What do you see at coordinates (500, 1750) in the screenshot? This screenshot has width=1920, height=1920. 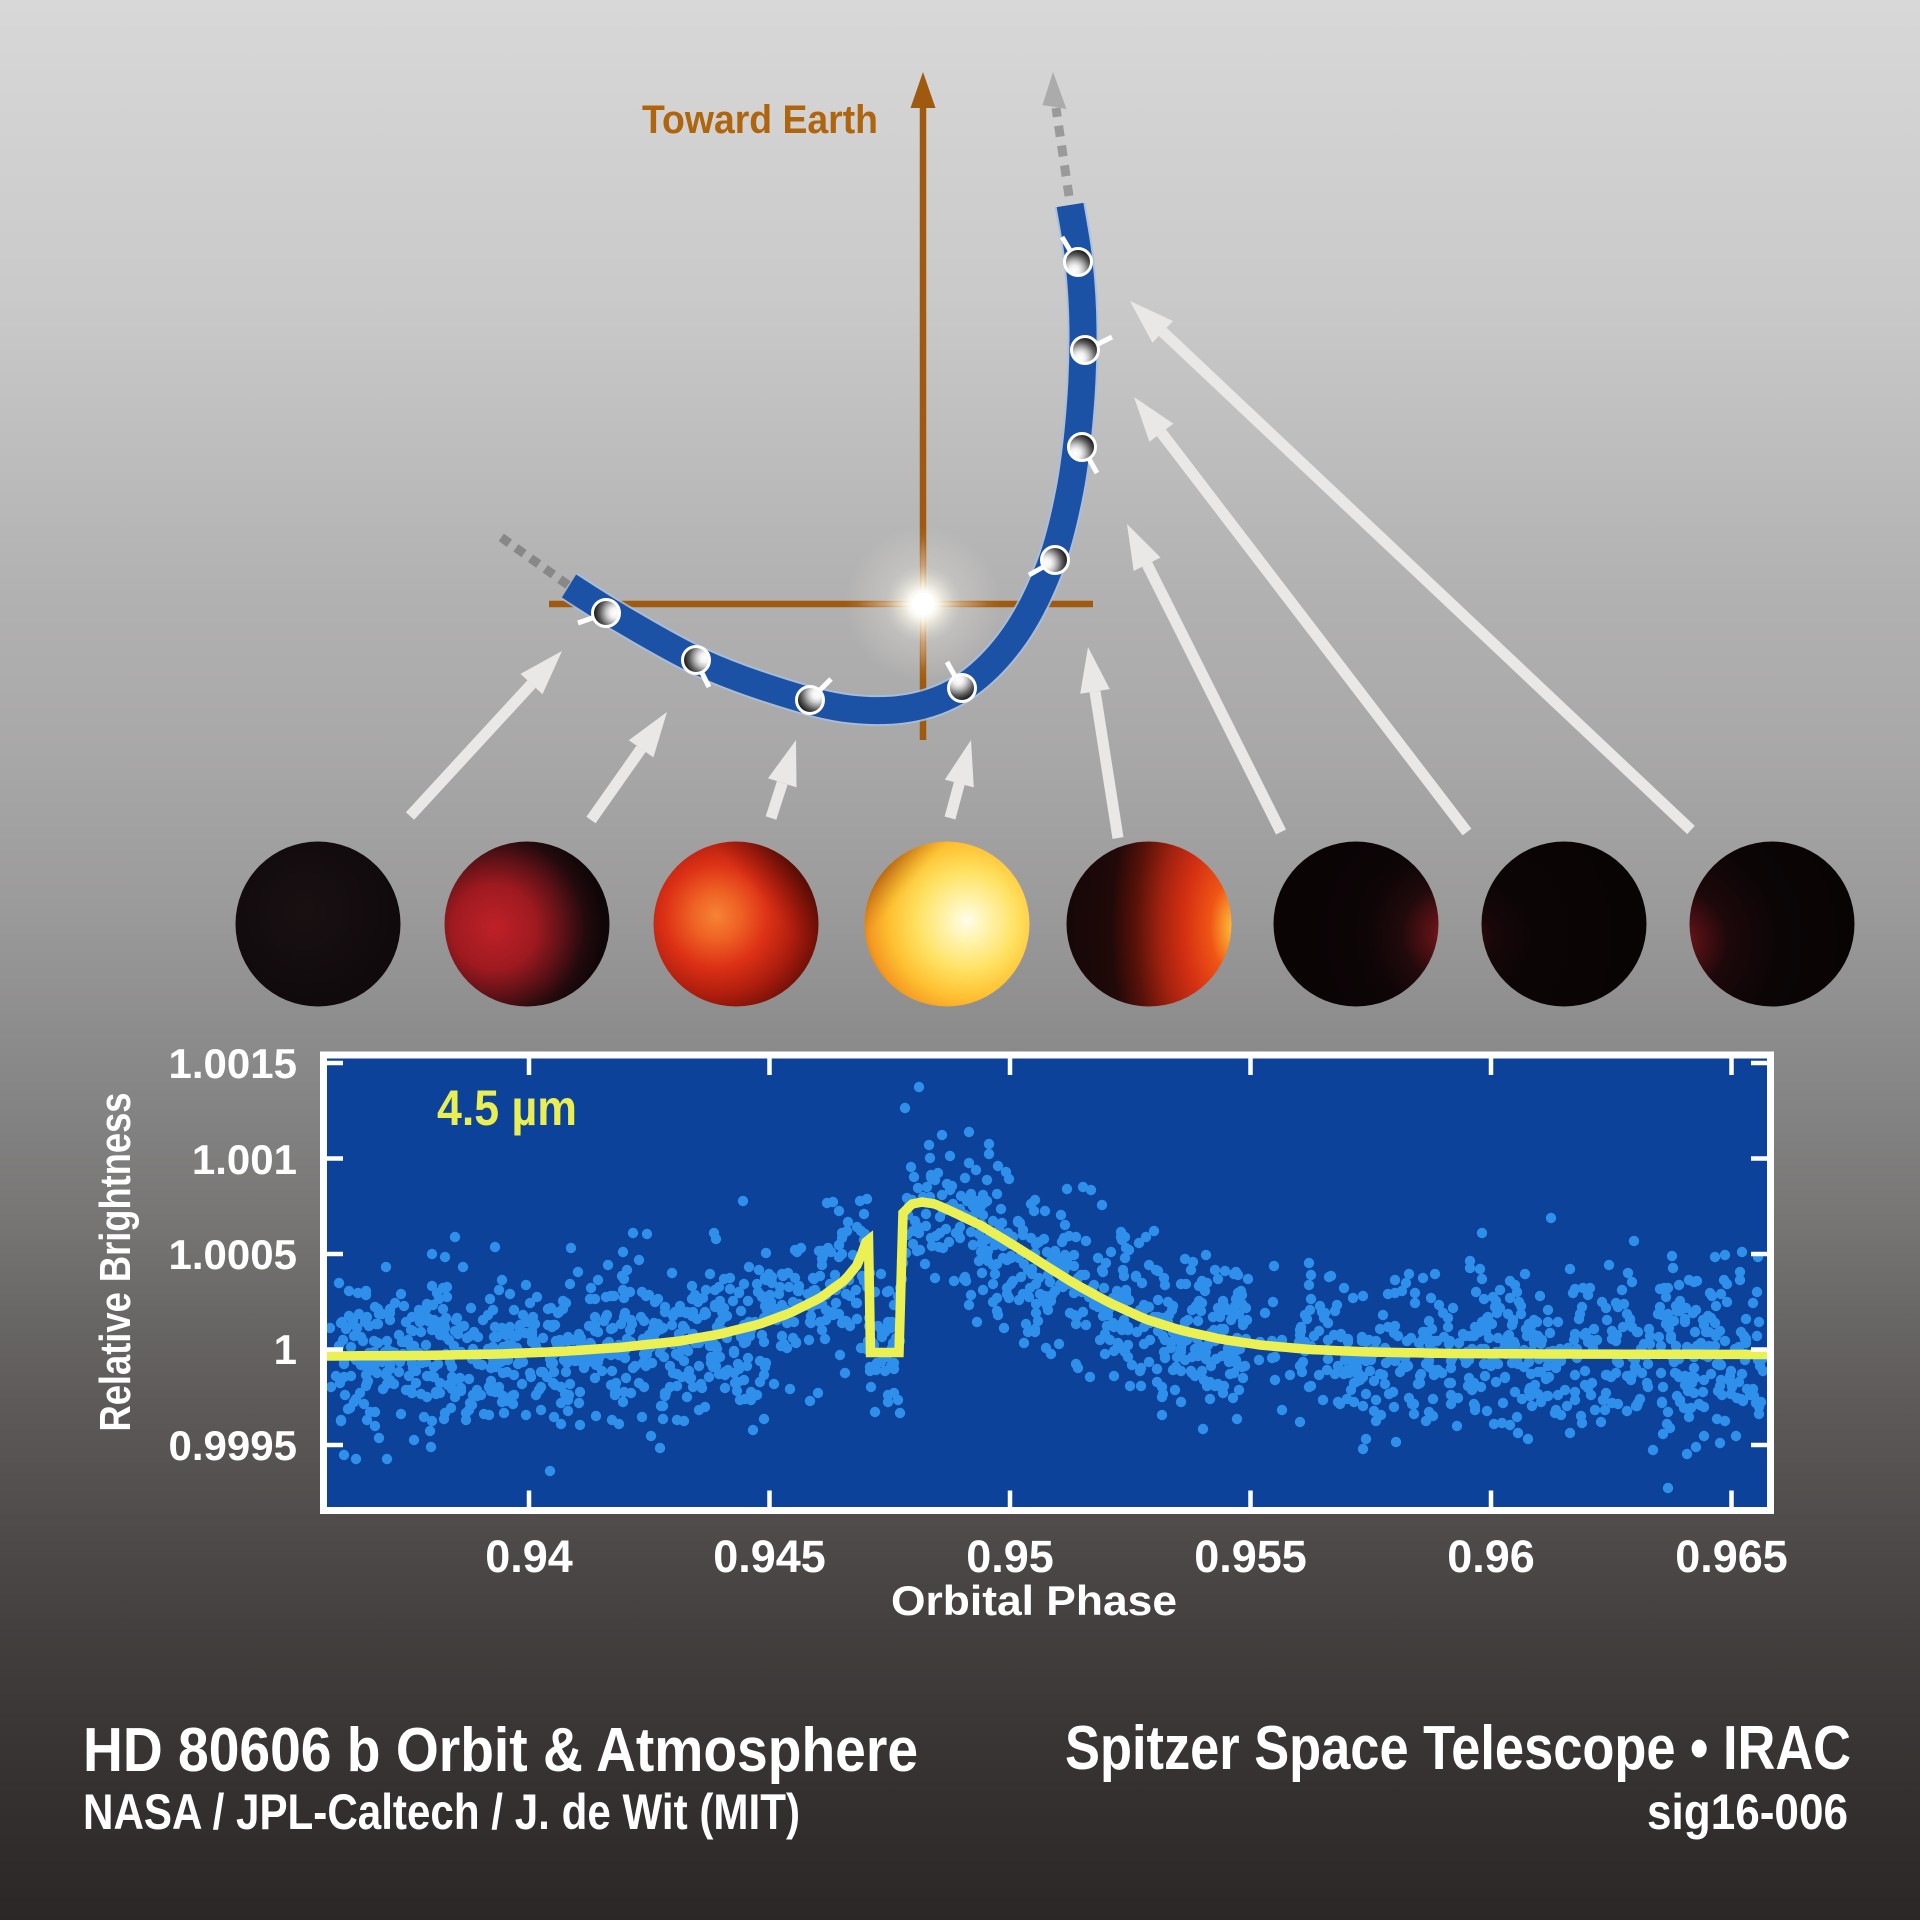 I see `svg-text: HD 80606 b Orbit & Atmosphere` at bounding box center [500, 1750].